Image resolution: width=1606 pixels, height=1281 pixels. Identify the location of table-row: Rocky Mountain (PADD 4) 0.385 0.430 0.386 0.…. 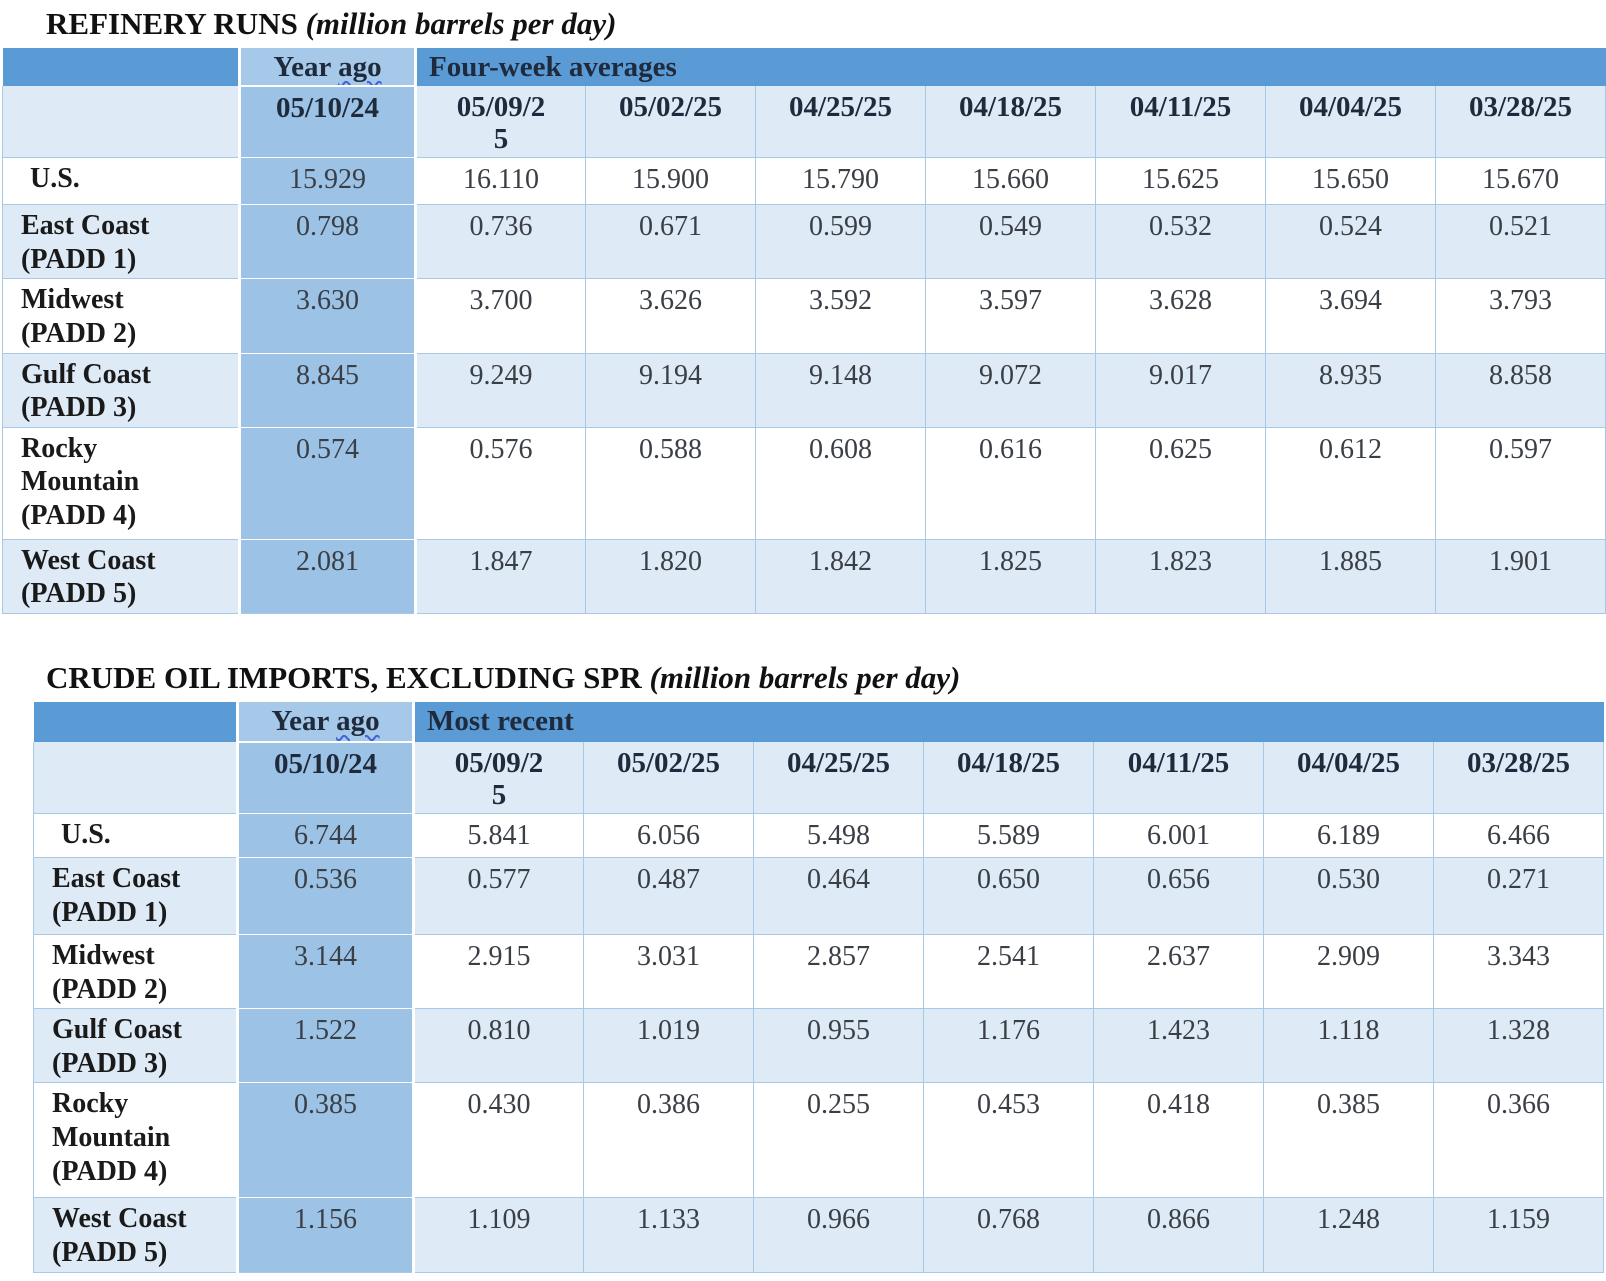
(818, 1140).